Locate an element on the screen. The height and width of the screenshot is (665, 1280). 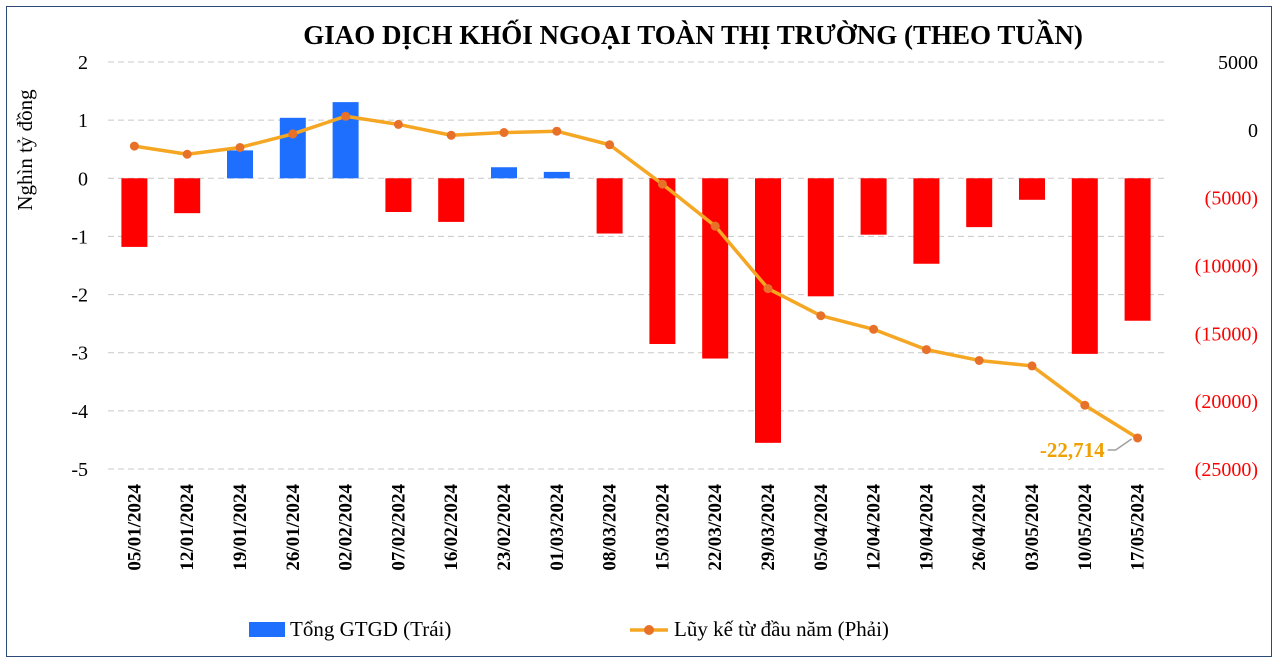
x-tick-label: 07/02/2024 is located at coordinates (398, 527).